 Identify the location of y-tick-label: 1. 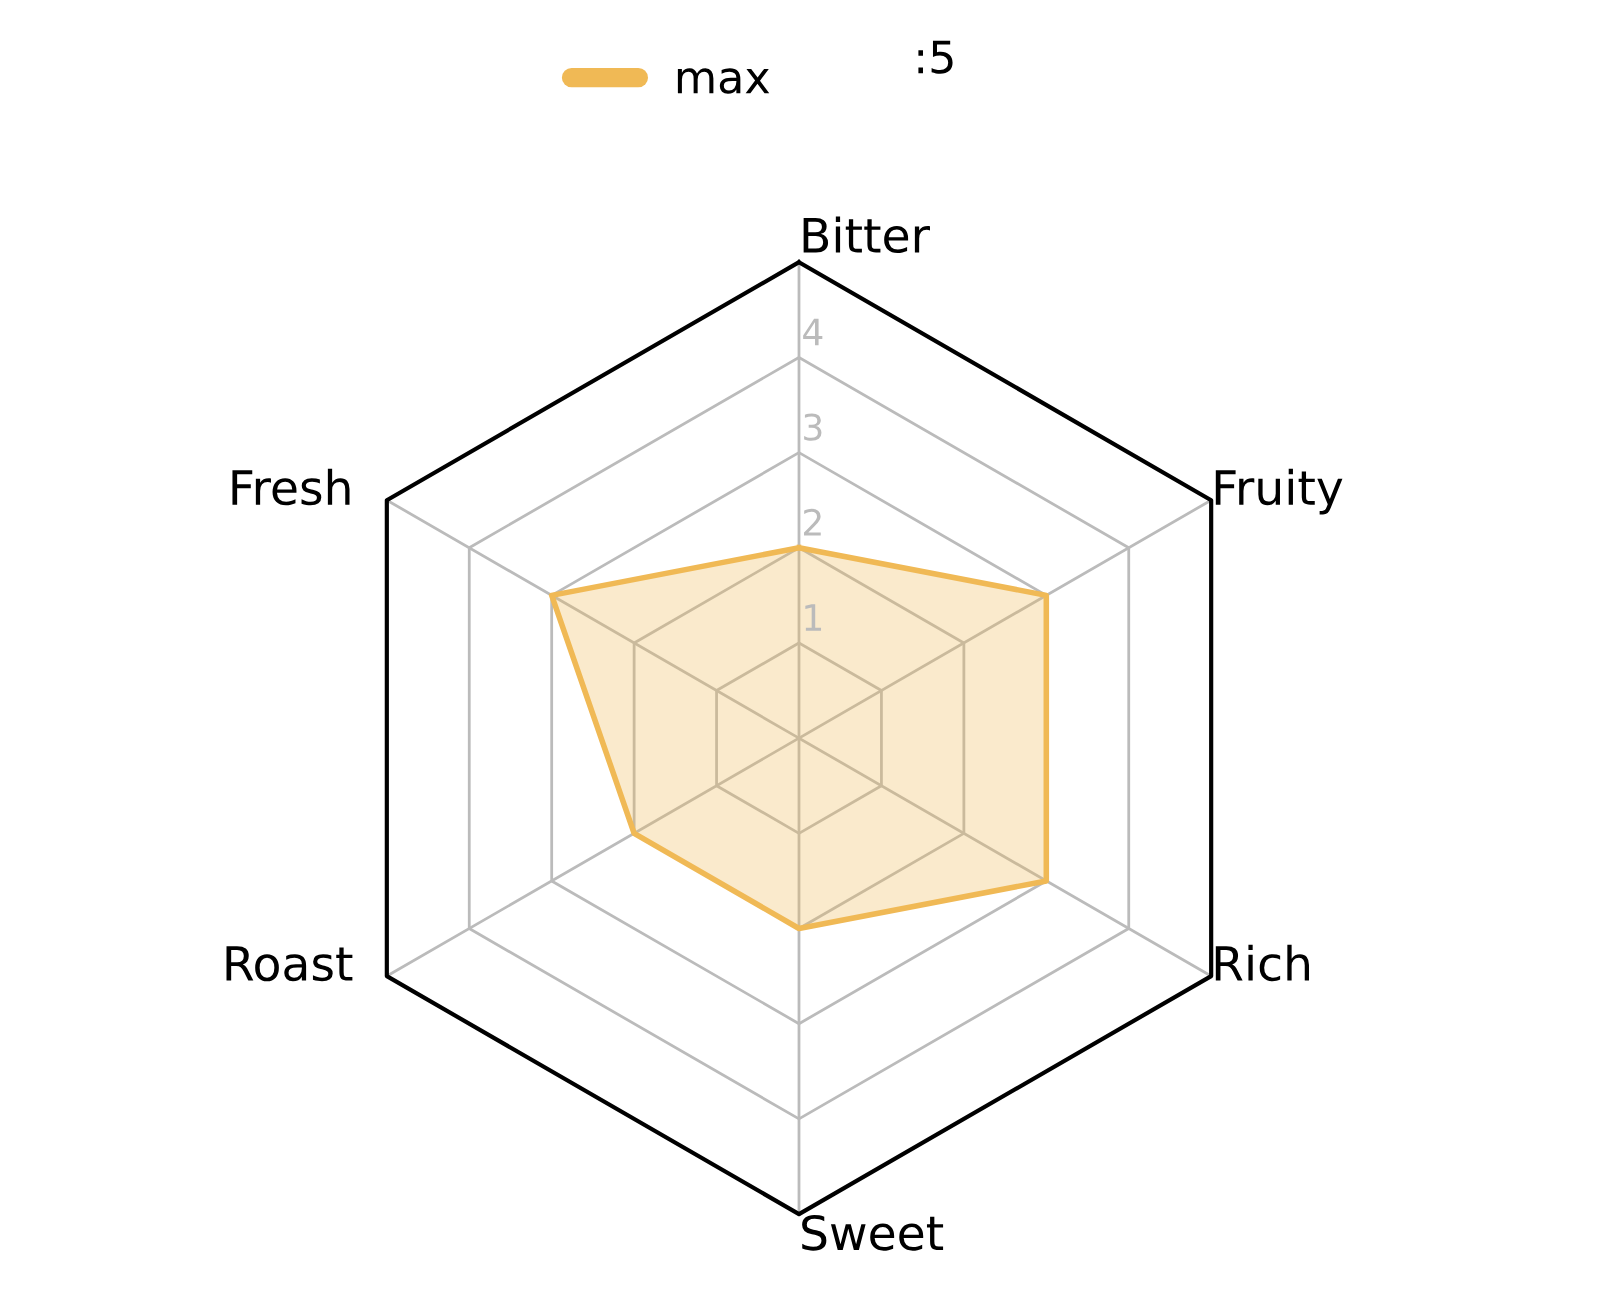
(813, 617).